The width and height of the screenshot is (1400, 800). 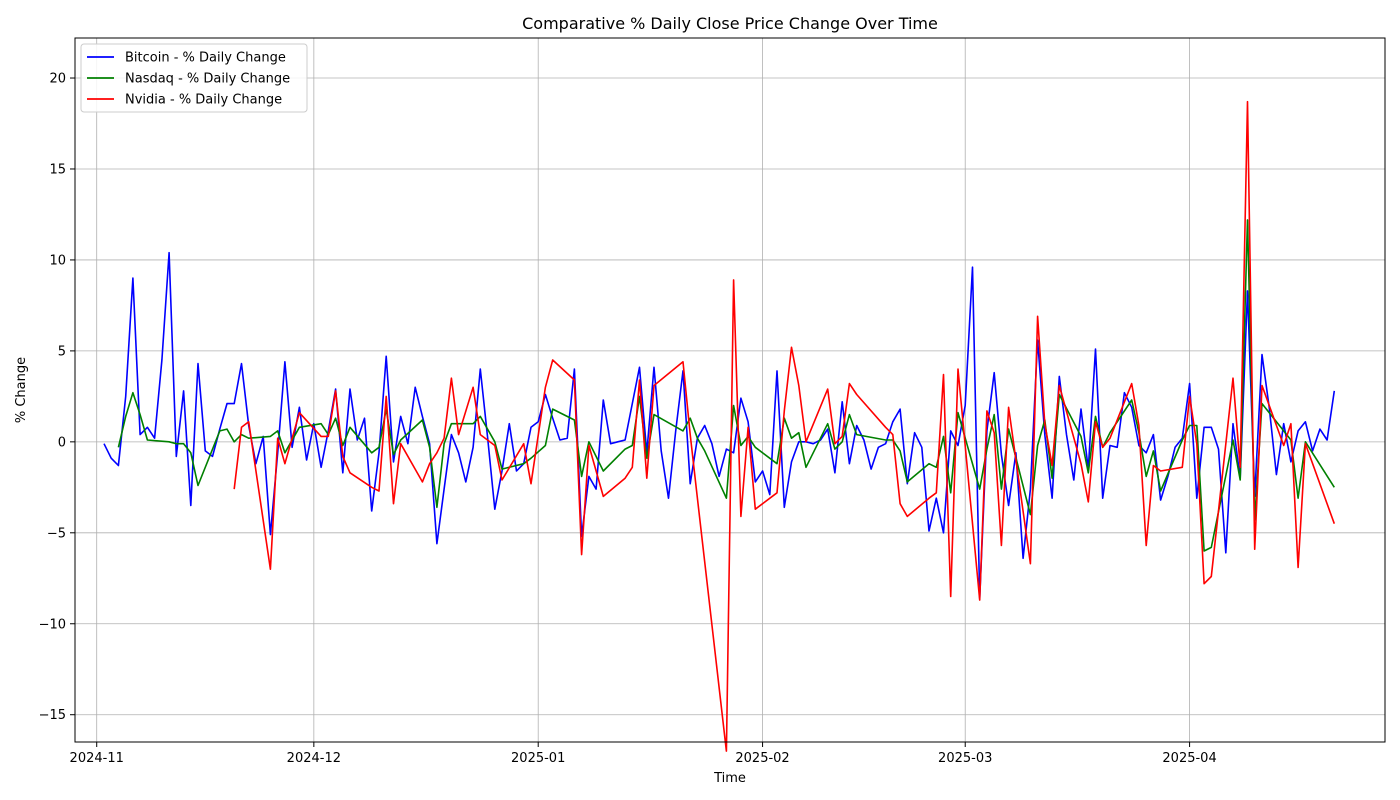 I want to click on x-tick-label: 2025-04, so click(x=1189, y=758).